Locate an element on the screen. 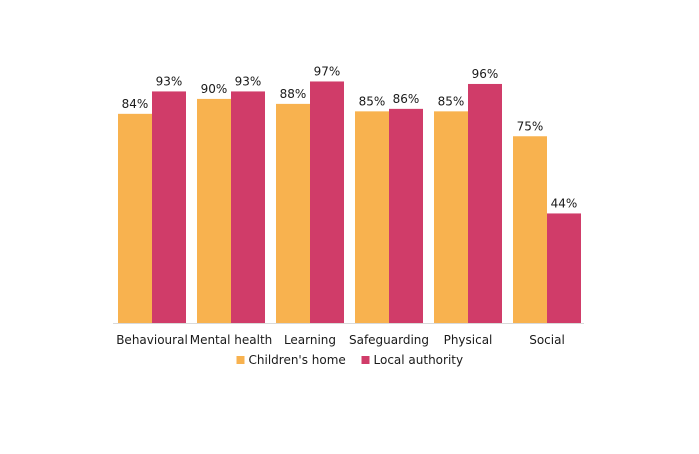 The image size is (699, 454). bar-physical-local-authority is located at coordinates (485, 203).